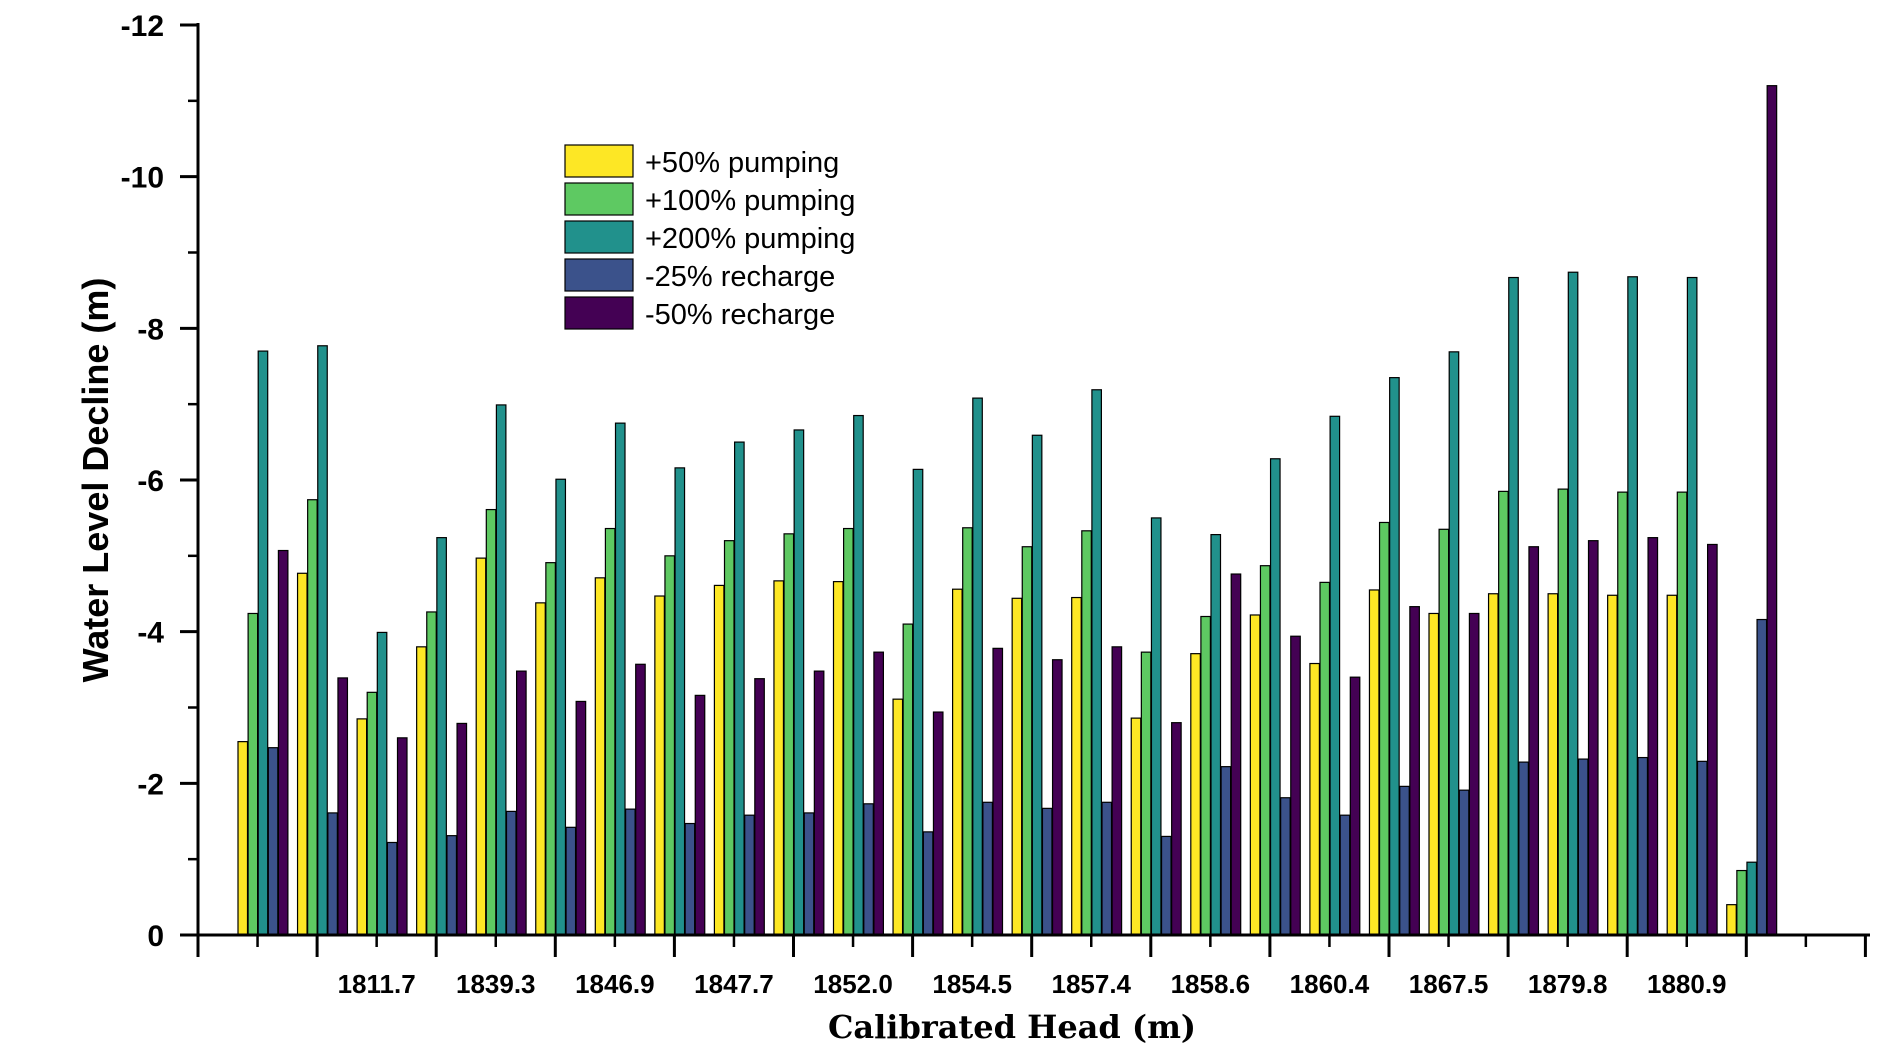 The height and width of the screenshot is (1062, 1892). What do you see at coordinates (1211, 984) in the screenshot?
I see `x-tick-label: 1858.6` at bounding box center [1211, 984].